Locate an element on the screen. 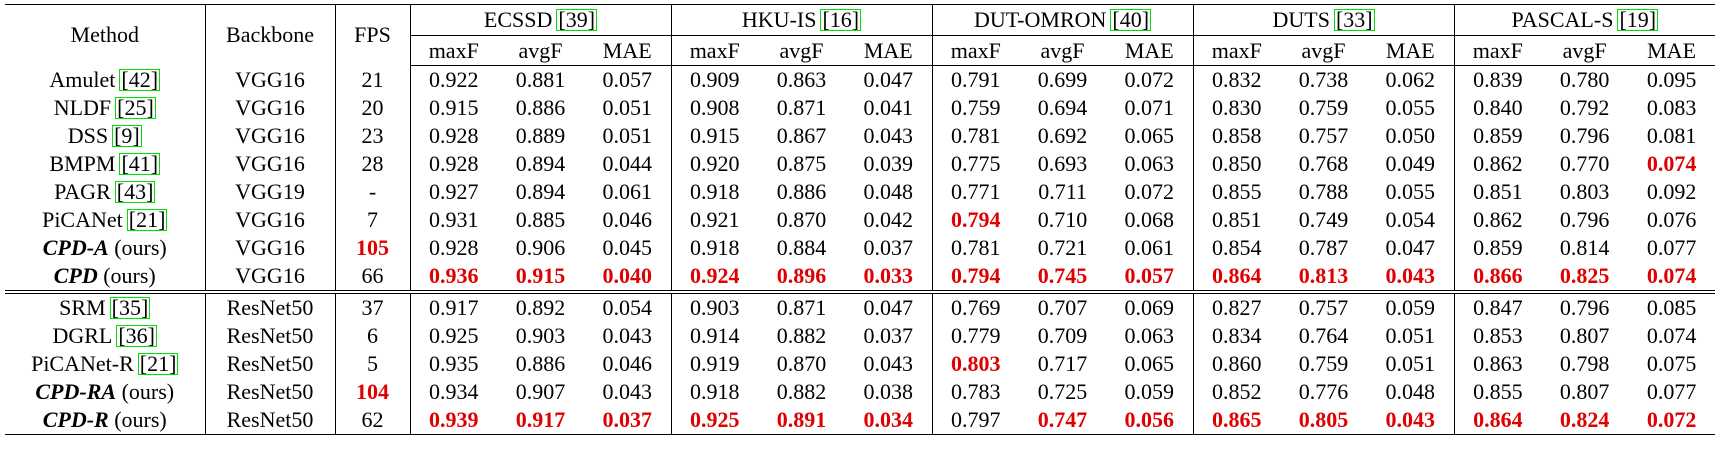 Image resolution: width=1720 pixels, height=467 pixels. metric-header: avgF is located at coordinates (540, 50).